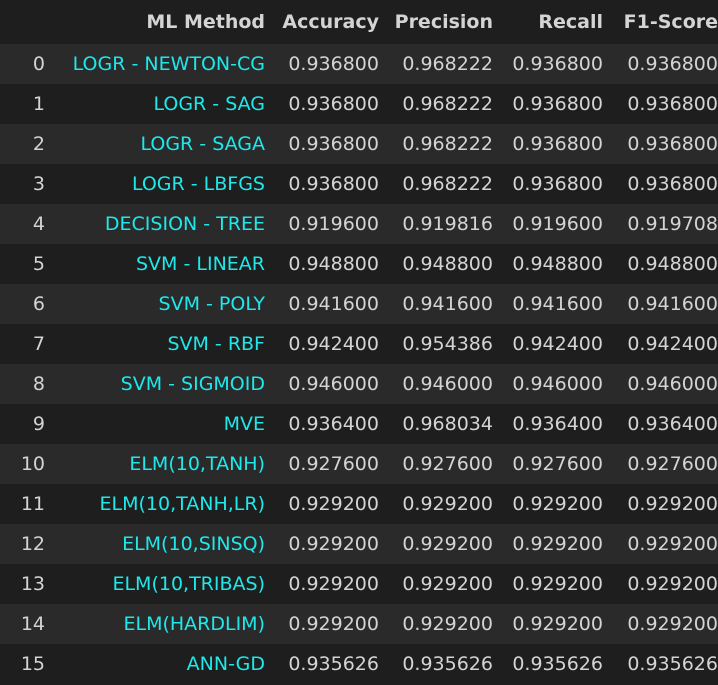  Describe the element at coordinates (184, 224) in the screenshot. I see `ml-method-cell: DECISION - TREE` at that location.